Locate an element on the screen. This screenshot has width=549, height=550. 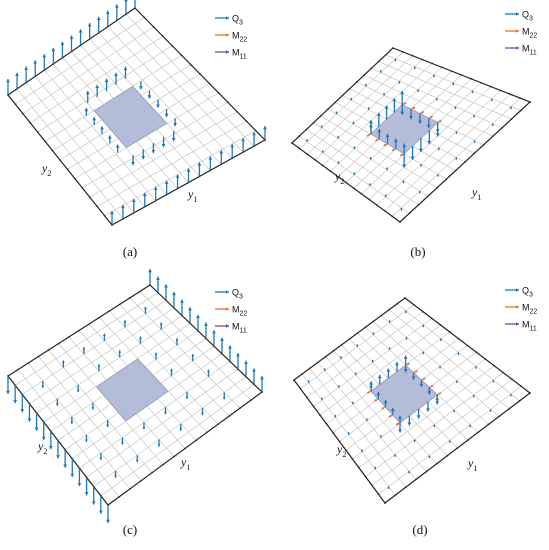
legend-item: M22 is located at coordinates (521, 33).